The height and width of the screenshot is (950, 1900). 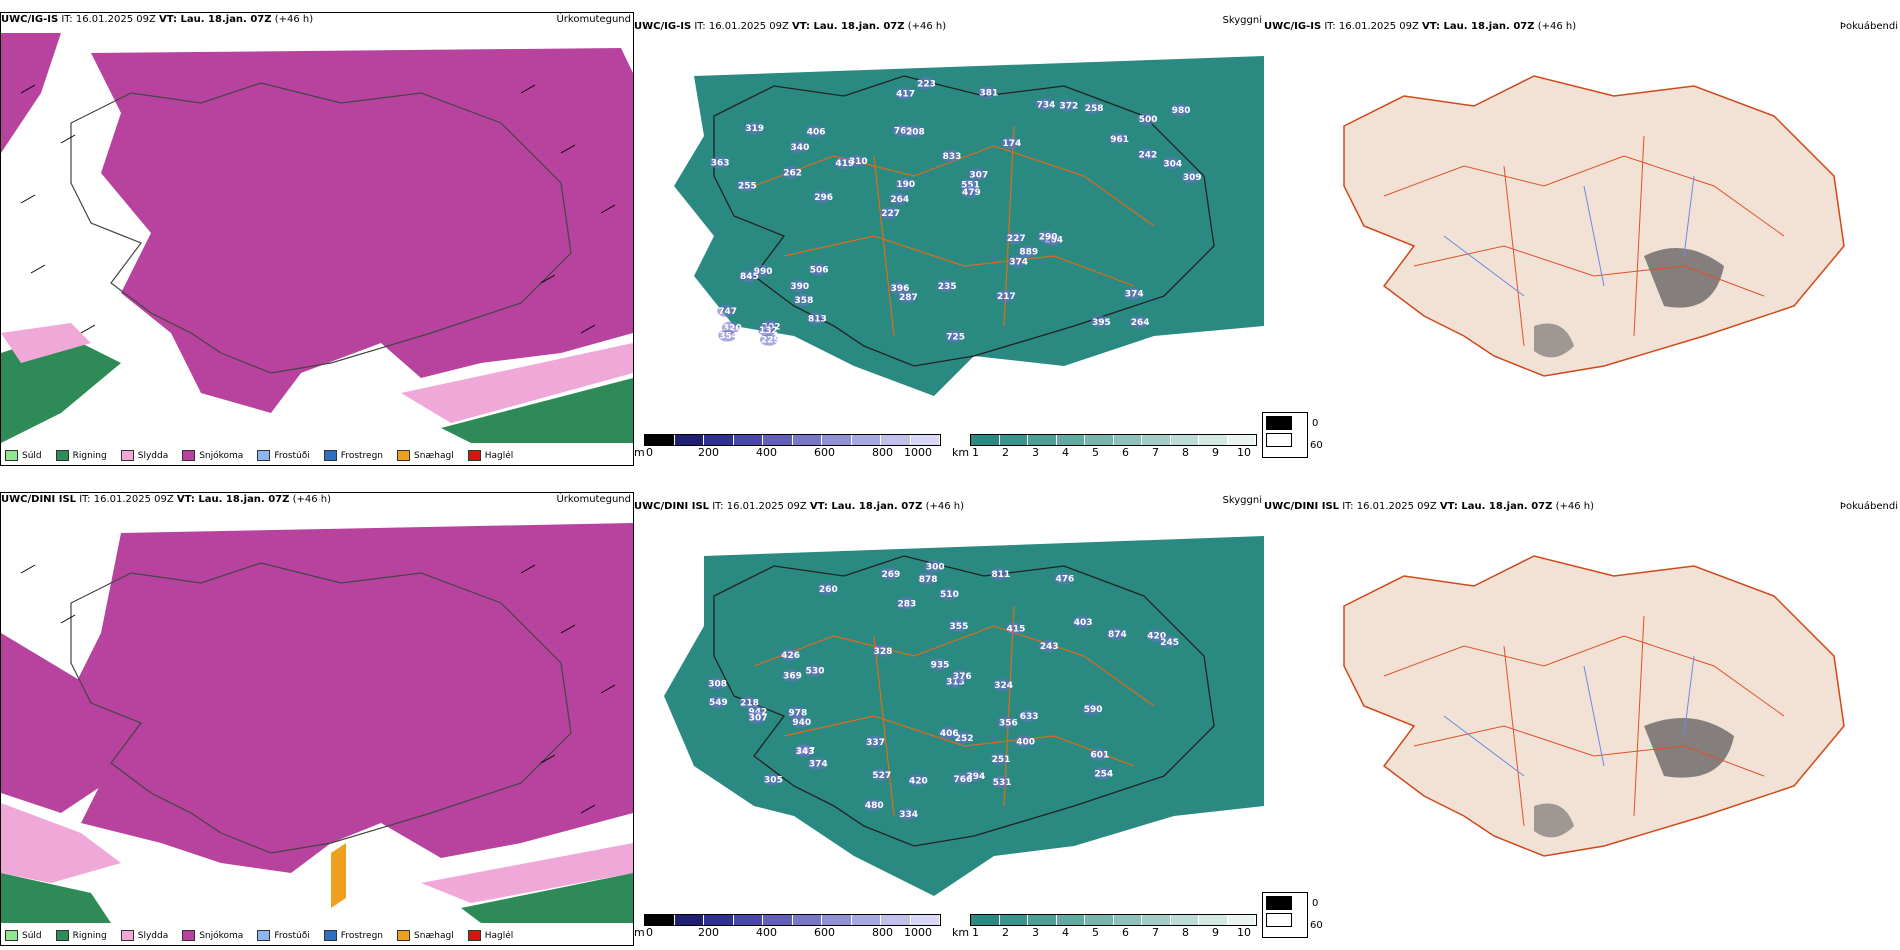 What do you see at coordinates (639, 452) in the screenshot?
I see `cbar-unit: m` at bounding box center [639, 452].